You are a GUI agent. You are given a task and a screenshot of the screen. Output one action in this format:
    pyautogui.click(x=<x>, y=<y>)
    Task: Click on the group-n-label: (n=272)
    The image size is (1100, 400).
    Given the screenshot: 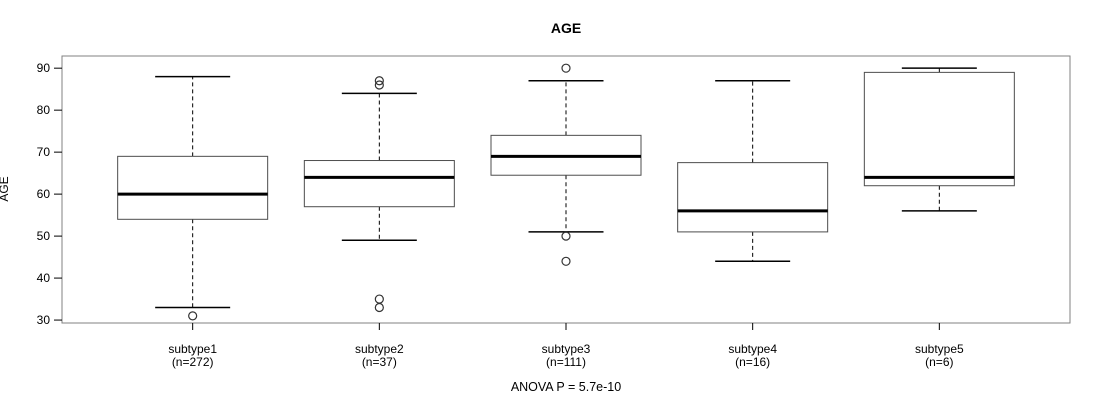 What is the action you would take?
    pyautogui.click(x=193, y=362)
    